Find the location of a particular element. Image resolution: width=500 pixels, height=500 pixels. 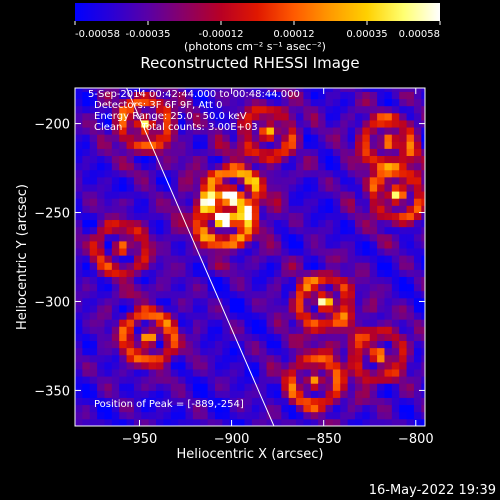

annotation-detectors: Detectors: 3F 6F 9F, Att 0 is located at coordinates (158, 105).